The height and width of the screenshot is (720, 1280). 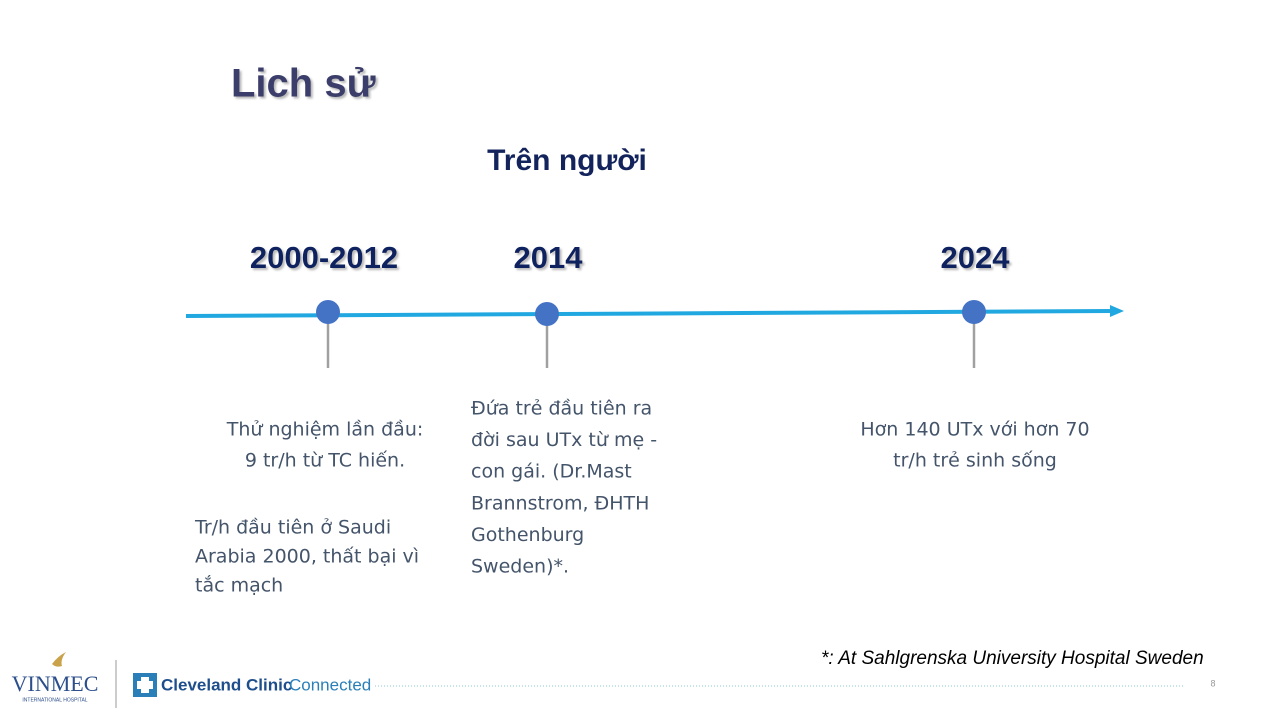 What do you see at coordinates (527, 535) in the screenshot?
I see `description-line: Gothenburg` at bounding box center [527, 535].